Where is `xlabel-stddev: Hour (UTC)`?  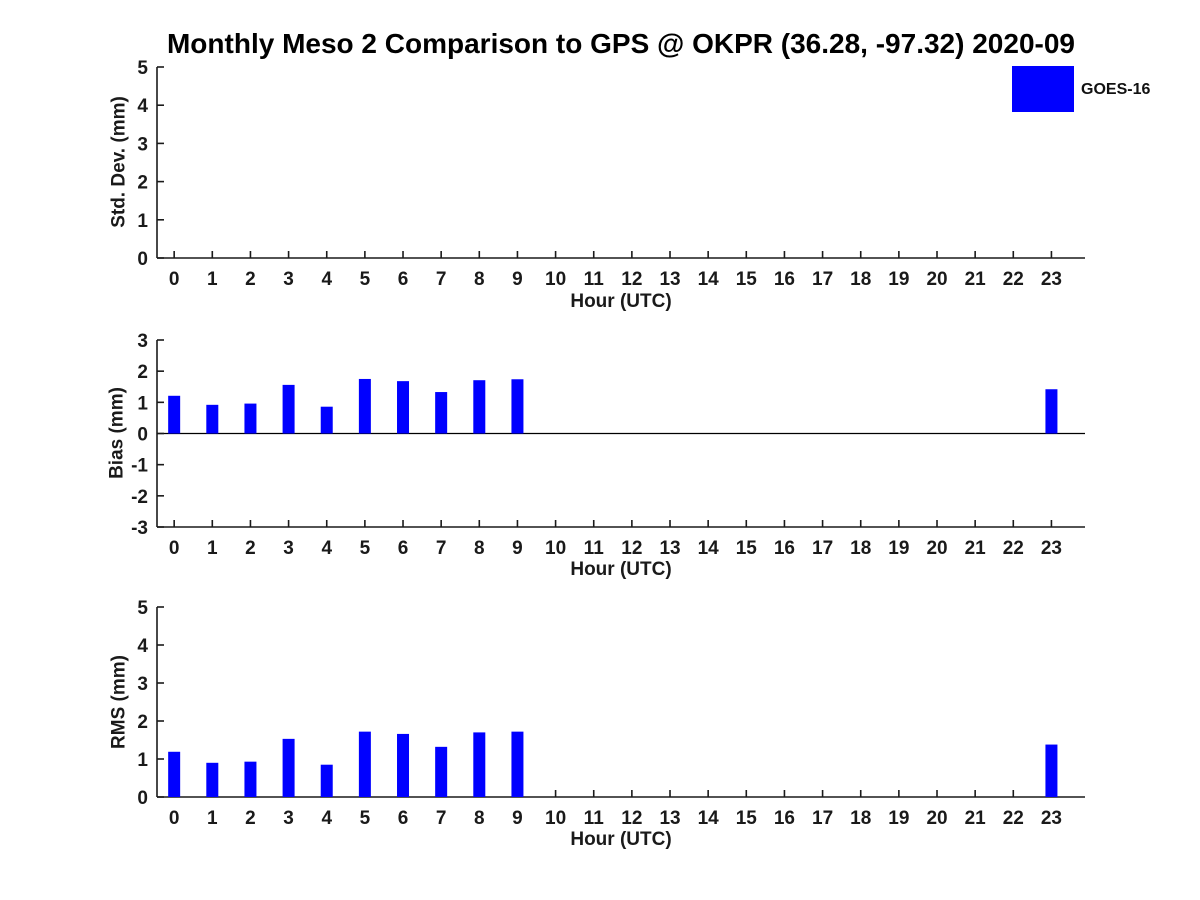
xlabel-stddev: Hour (UTC) is located at coordinates (621, 301).